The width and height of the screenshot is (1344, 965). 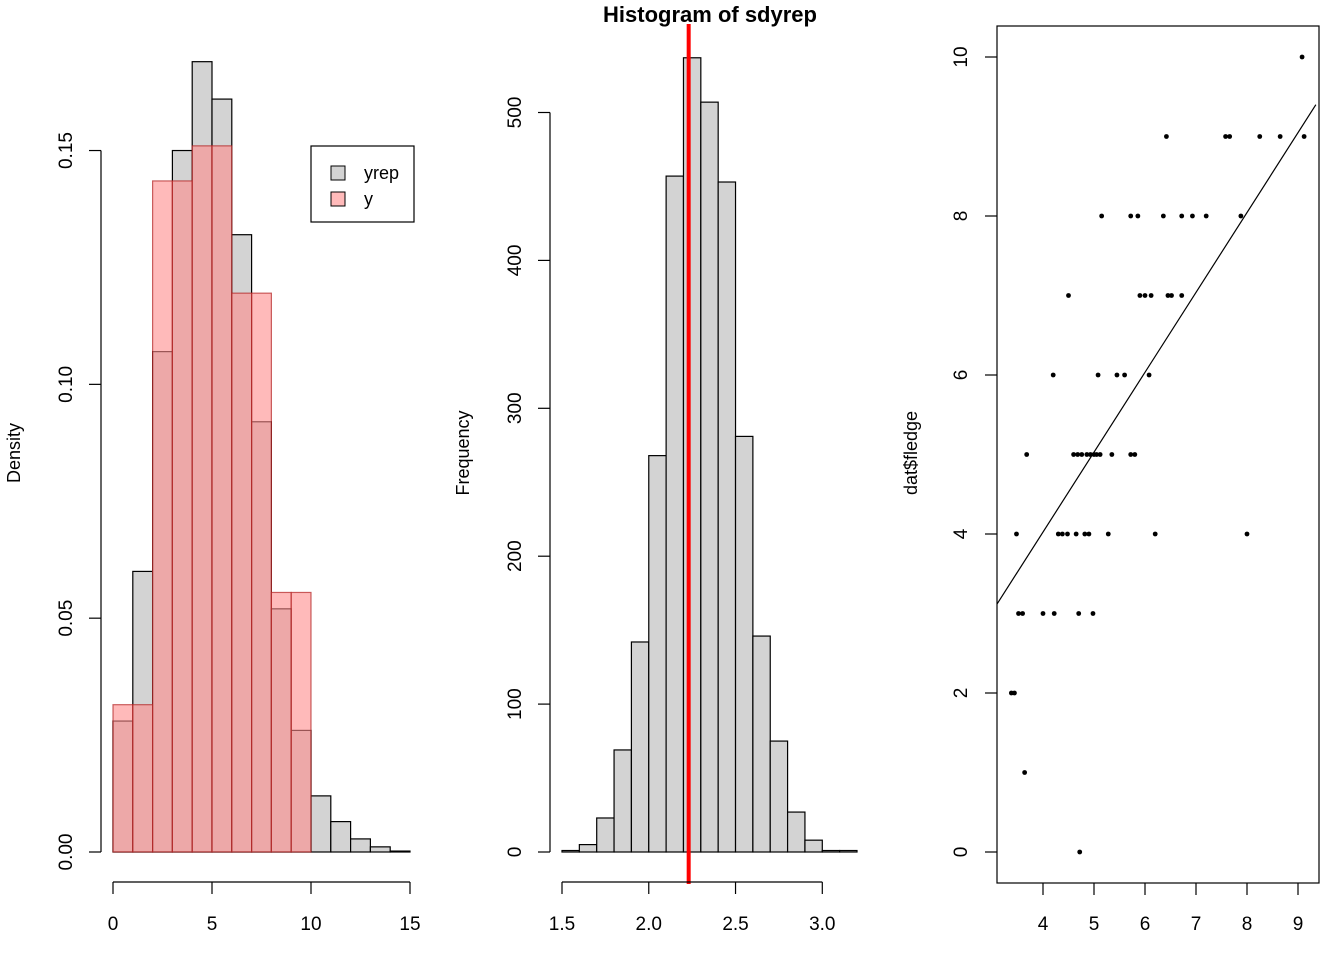 I want to click on x-tick-label: 0, so click(x=113, y=924).